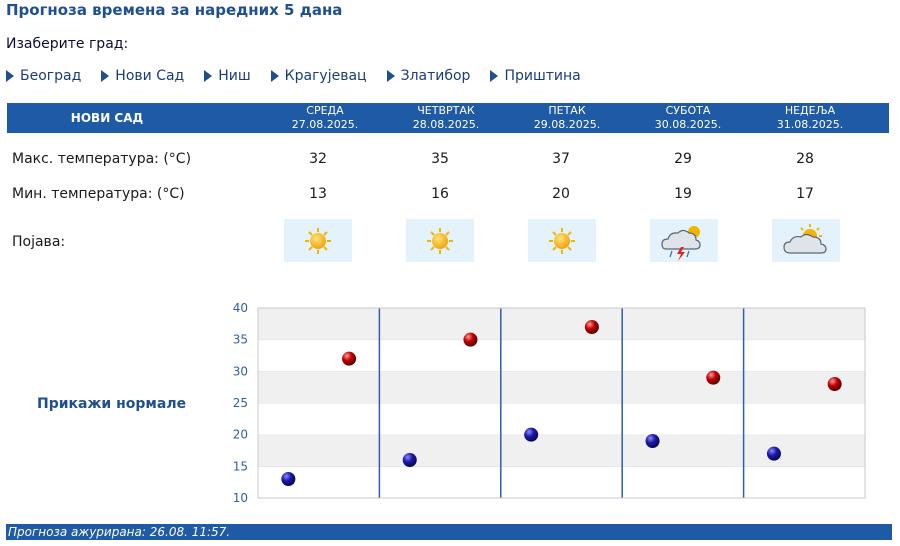 The width and height of the screenshot is (900, 546). I want to click on min-temp-value: 20, so click(561, 194).